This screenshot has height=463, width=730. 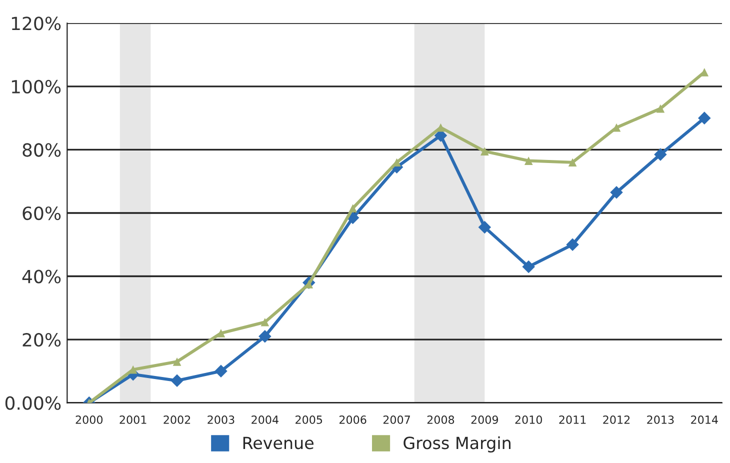 I want to click on x-tick-label: 2014, so click(x=704, y=420).